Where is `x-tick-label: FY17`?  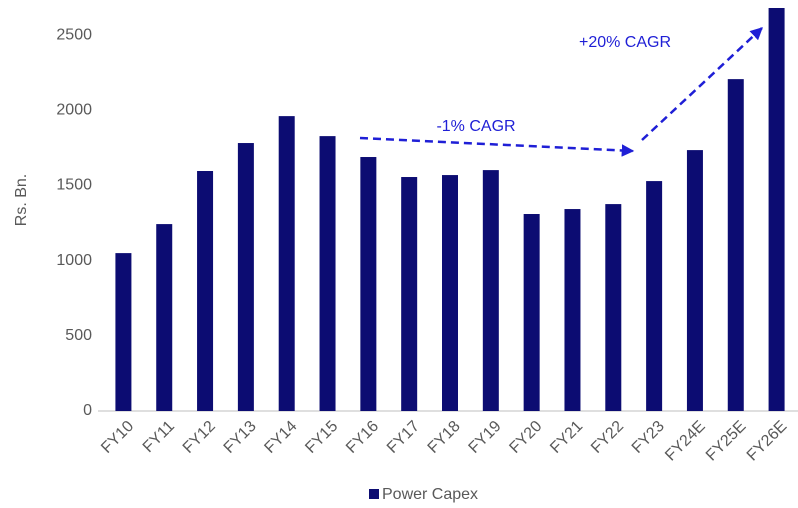
x-tick-label: FY17 is located at coordinates (403, 437).